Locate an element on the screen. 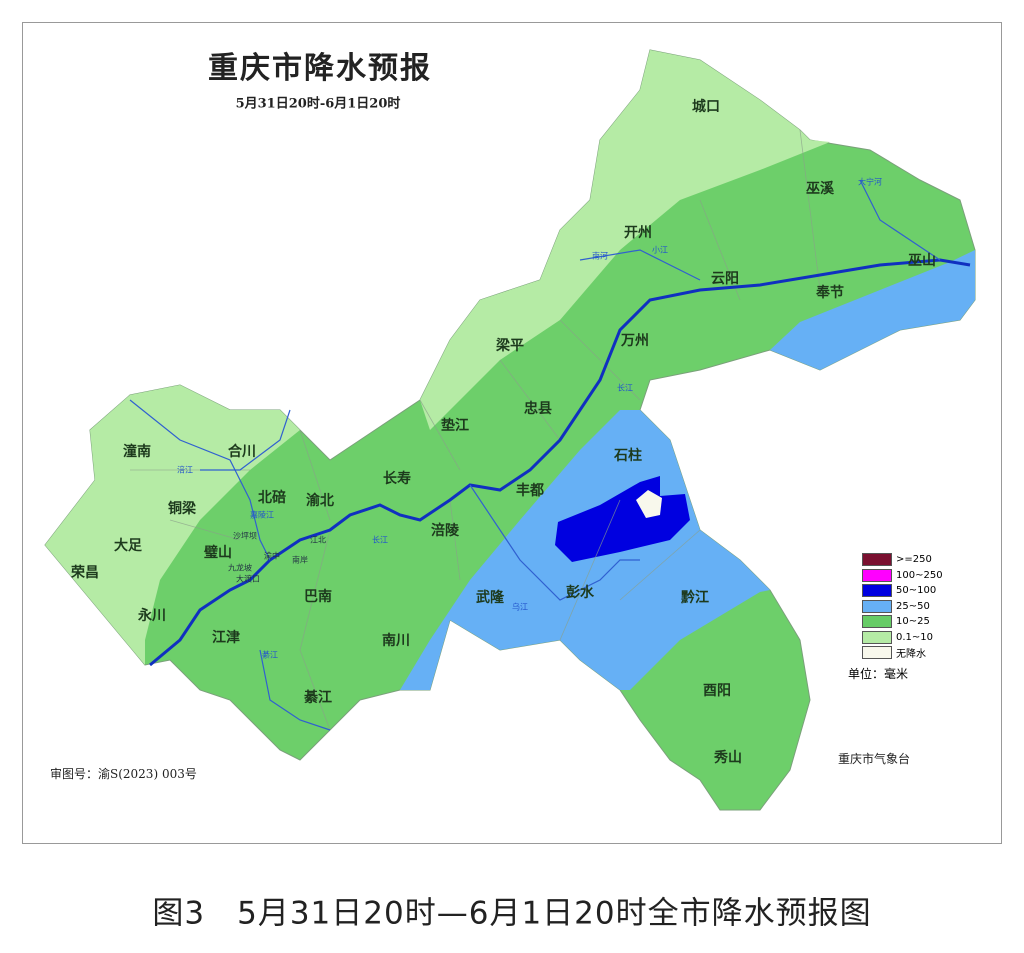  legend-label: 25~50 is located at coordinates (913, 606).